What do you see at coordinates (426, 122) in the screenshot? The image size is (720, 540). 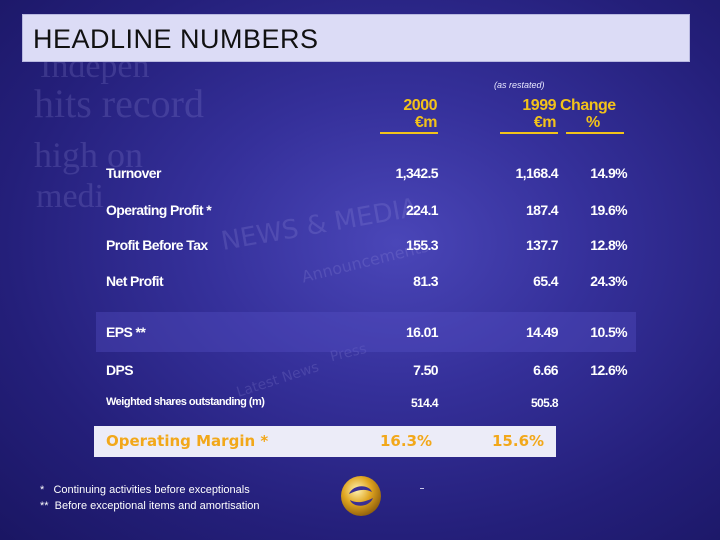 I see `col-2000-unit: €m` at bounding box center [426, 122].